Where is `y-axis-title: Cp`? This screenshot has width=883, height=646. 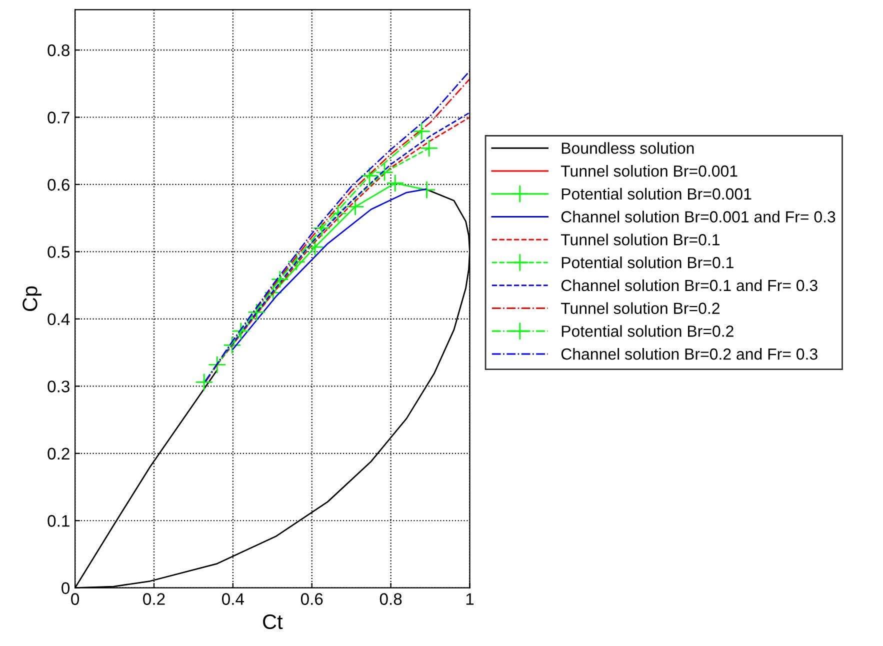
y-axis-title: Cp is located at coordinates (32, 299).